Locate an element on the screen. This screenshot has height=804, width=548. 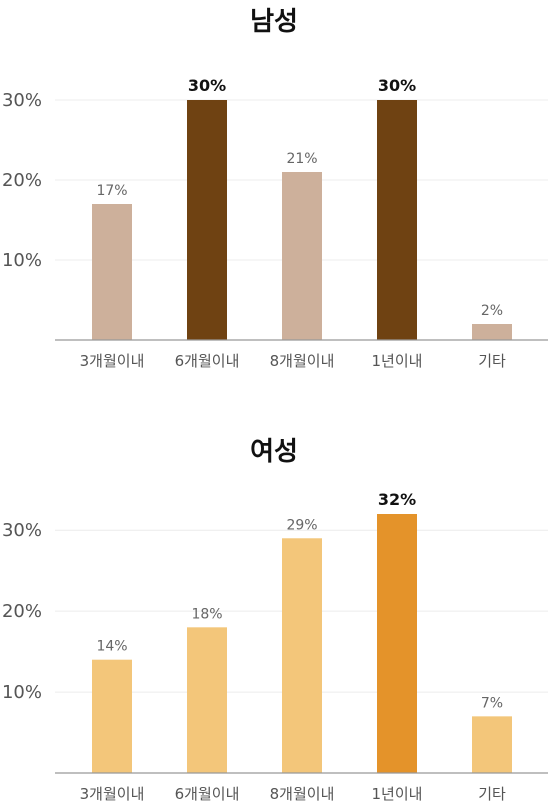
data-label: 2% is located at coordinates (492, 311).